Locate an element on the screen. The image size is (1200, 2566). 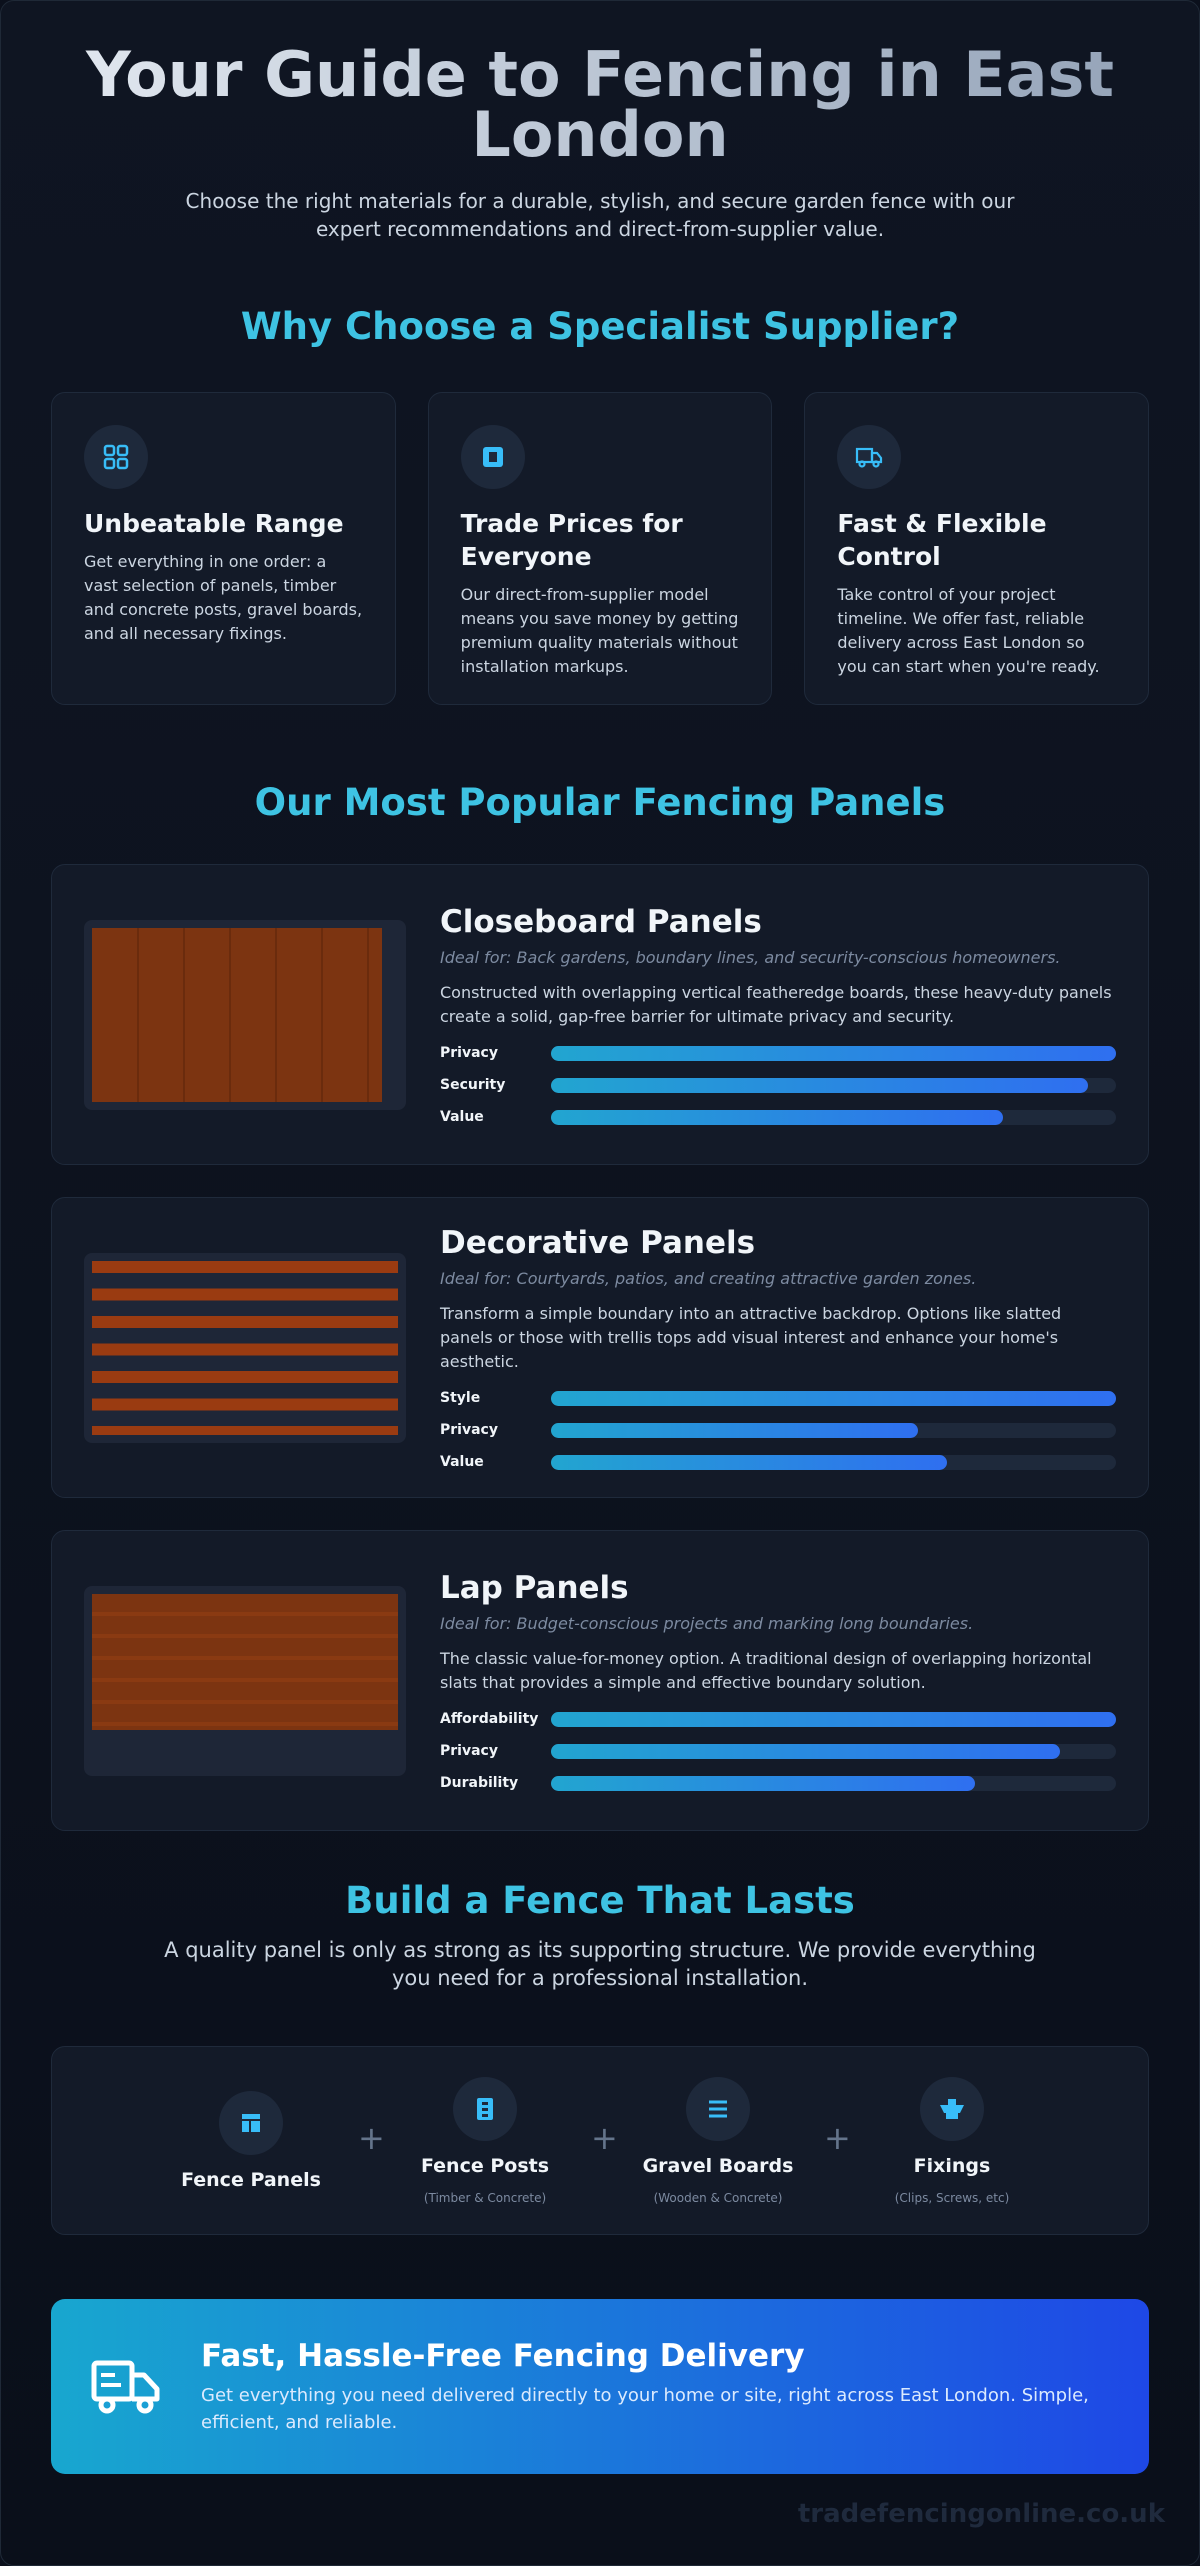
rating: Durability is located at coordinates (778, 1783).